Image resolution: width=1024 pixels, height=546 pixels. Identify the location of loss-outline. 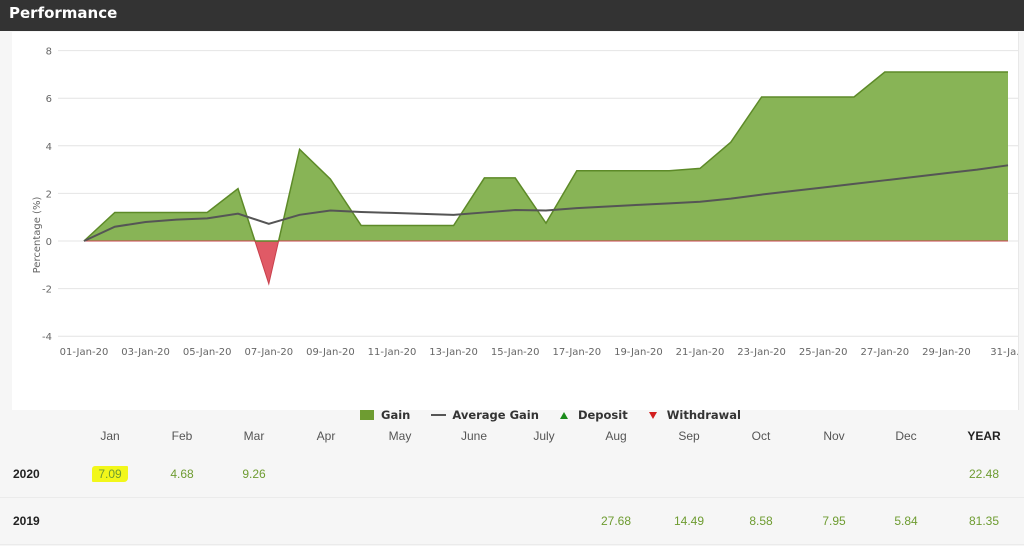
(546, 263).